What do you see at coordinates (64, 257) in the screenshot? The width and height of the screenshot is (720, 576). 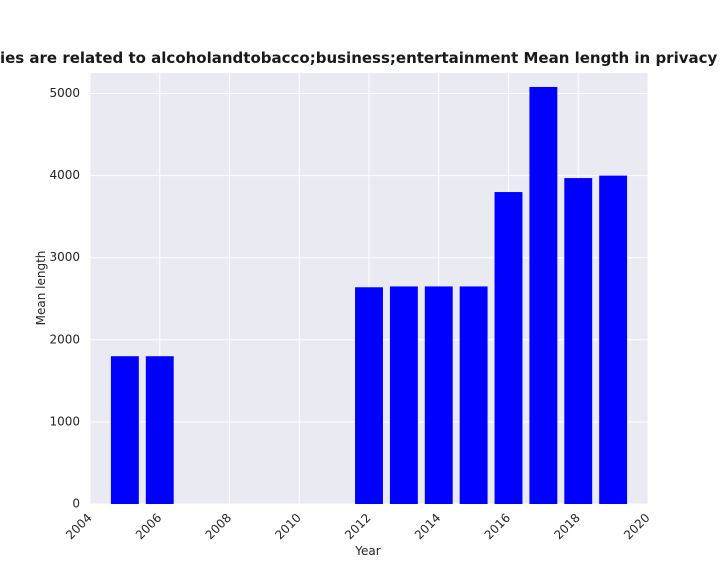 I see `y-tick-label: 3000` at bounding box center [64, 257].